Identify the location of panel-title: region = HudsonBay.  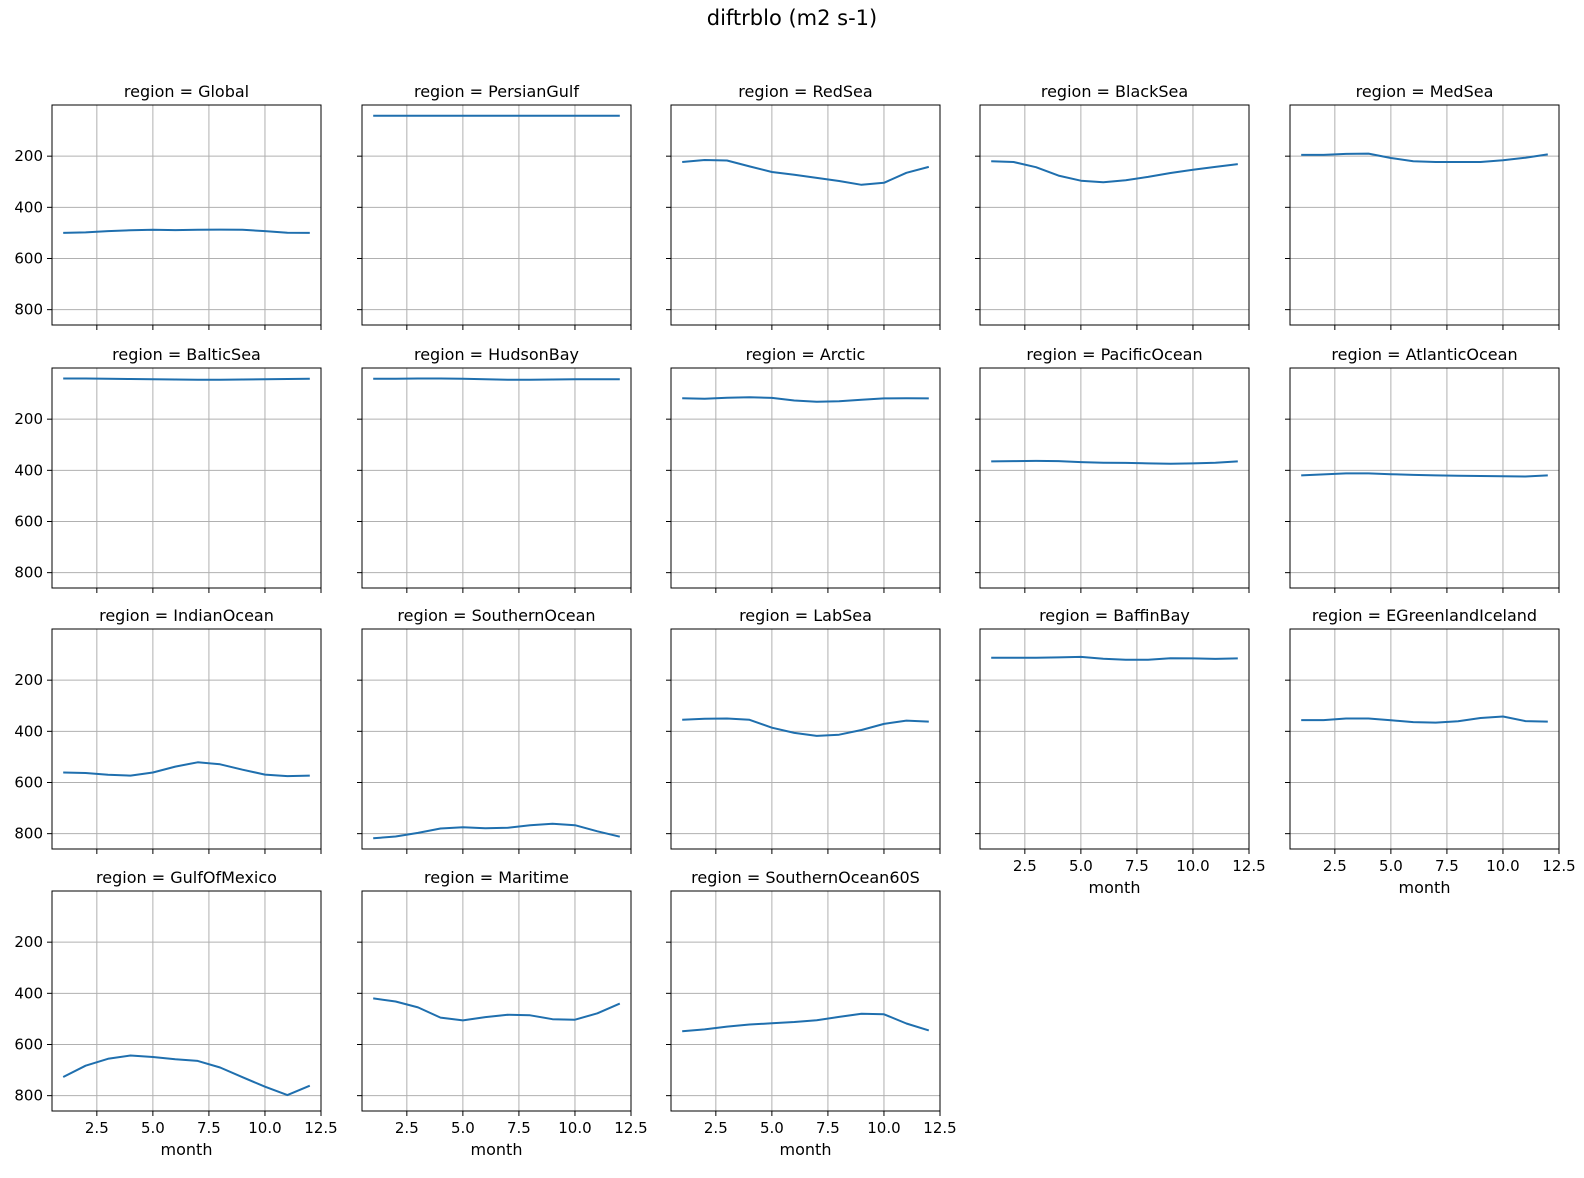
(496, 354).